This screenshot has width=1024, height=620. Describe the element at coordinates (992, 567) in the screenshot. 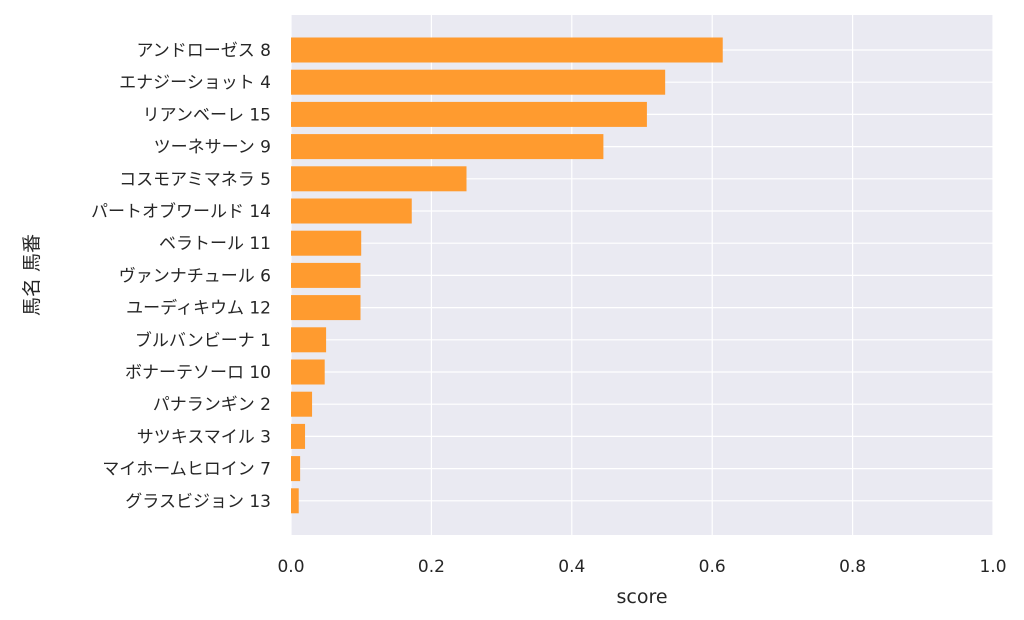

I see `x-tick-label: 1.0` at that location.